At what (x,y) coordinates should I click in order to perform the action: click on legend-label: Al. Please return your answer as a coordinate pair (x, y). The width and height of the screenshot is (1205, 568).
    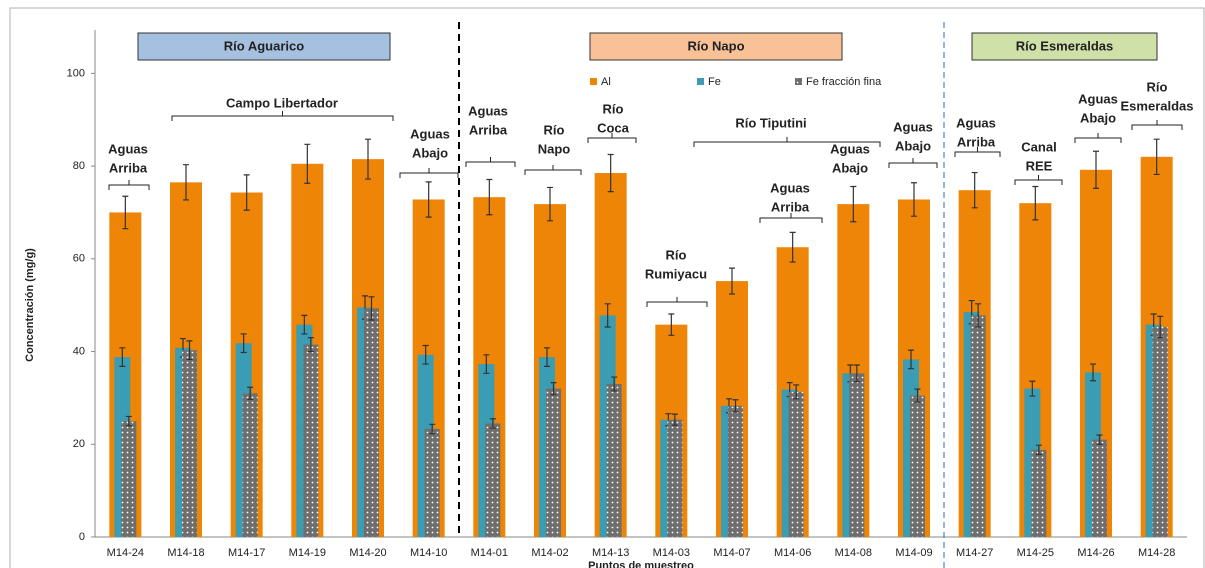
    Looking at the image, I should click on (606, 82).